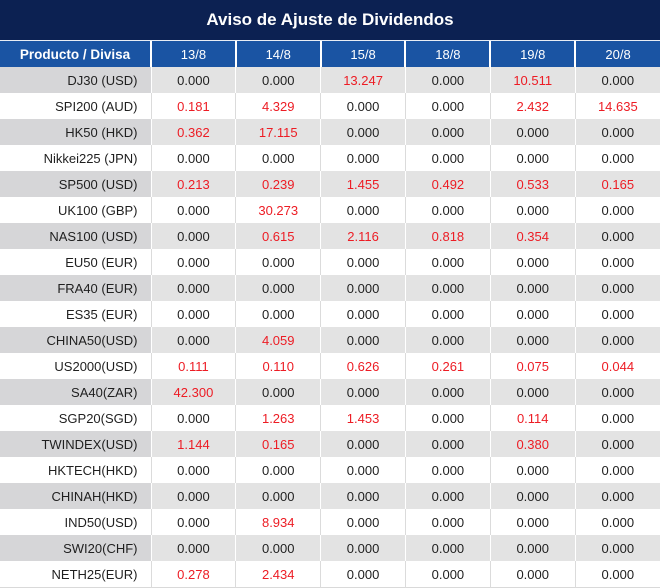  What do you see at coordinates (75, 106) in the screenshot?
I see `product-cell: SPI200 (AUD)` at bounding box center [75, 106].